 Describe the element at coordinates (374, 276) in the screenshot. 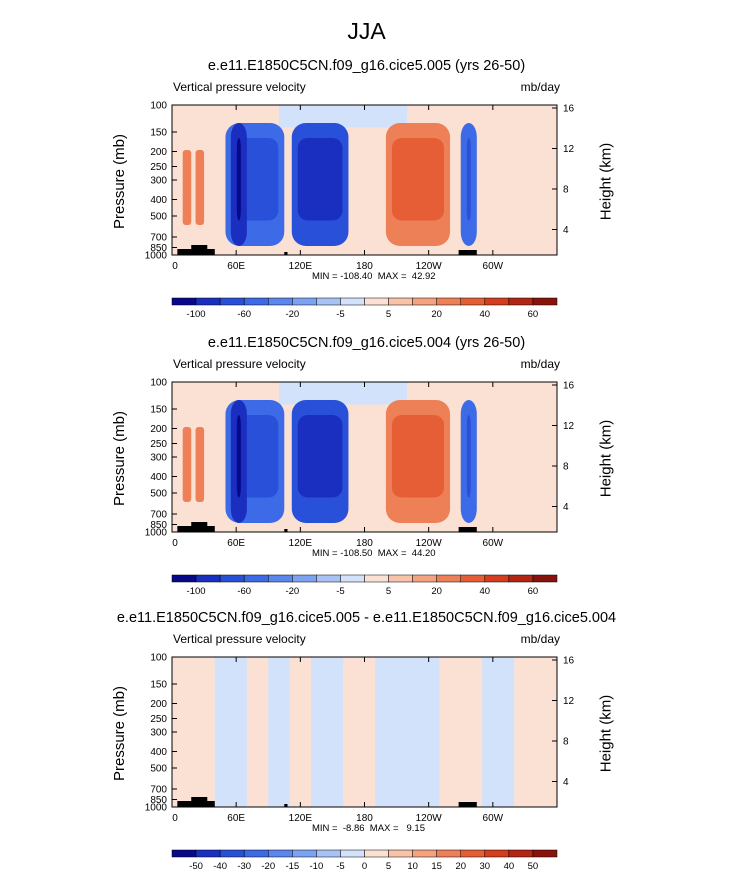

I see `min-max-label: MIN = -108.40 MAX = 42.92` at that location.